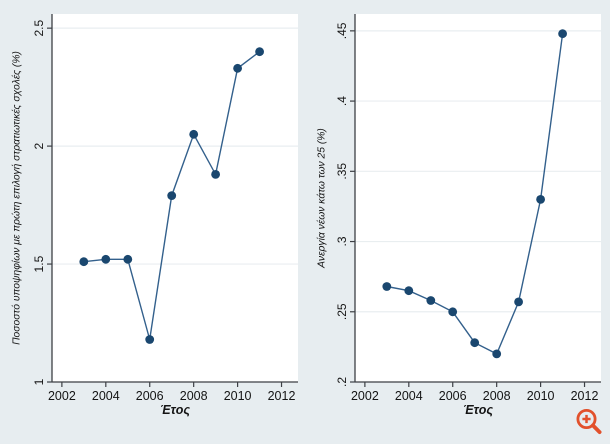 The width and height of the screenshot is (610, 444). What do you see at coordinates (342, 171) in the screenshot?
I see `y-tick-label: .35` at bounding box center [342, 171].